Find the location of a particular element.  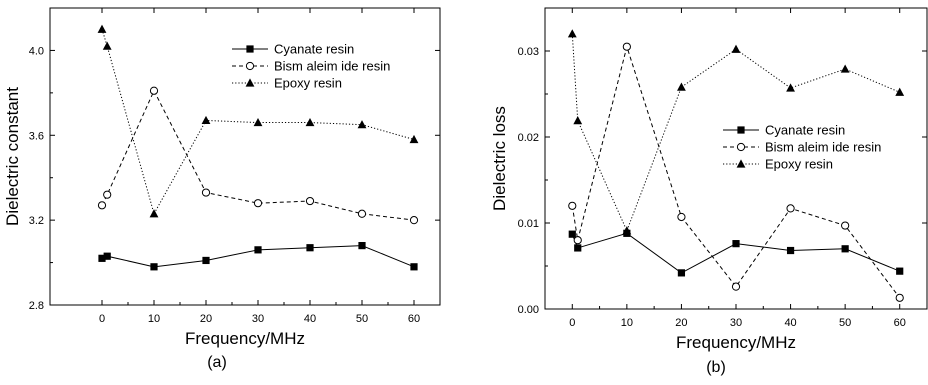

y-tick-label: 0.01 is located at coordinates (528, 224).